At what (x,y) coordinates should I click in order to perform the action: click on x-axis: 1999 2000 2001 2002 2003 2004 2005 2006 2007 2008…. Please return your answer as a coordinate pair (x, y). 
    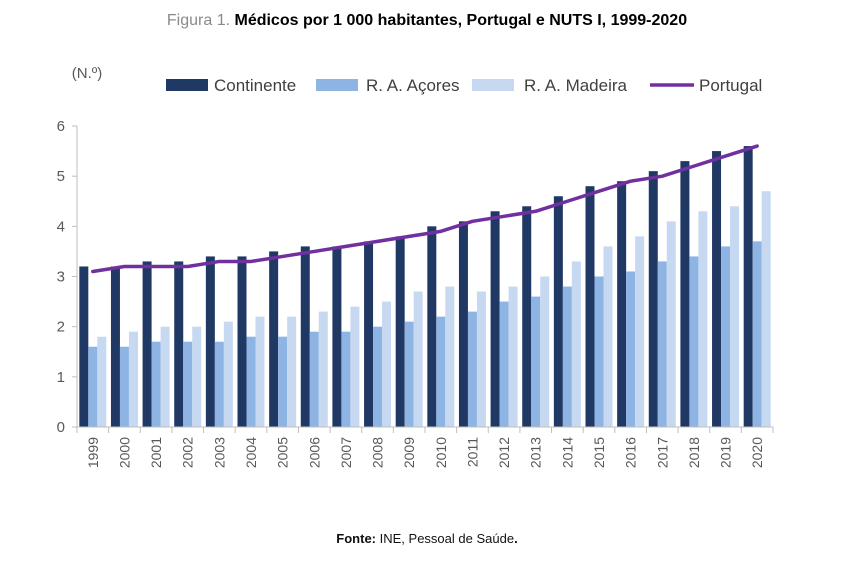
    Looking at the image, I should click on (425, 447).